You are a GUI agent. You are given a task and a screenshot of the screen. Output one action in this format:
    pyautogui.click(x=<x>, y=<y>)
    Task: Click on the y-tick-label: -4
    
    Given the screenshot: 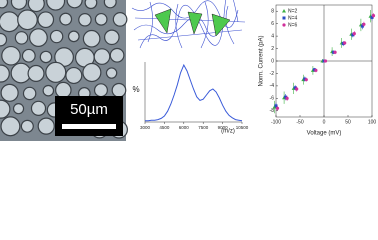 What is the action you would take?
    pyautogui.click(x=272, y=86)
    